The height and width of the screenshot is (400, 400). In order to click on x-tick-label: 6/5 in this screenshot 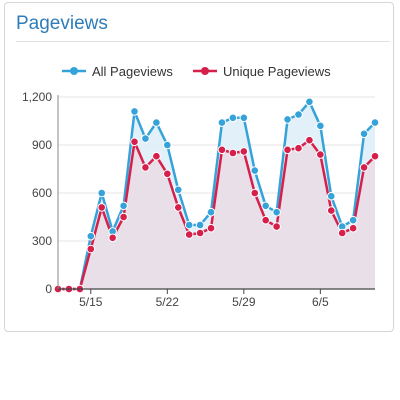, I will do `click(320, 302)`.